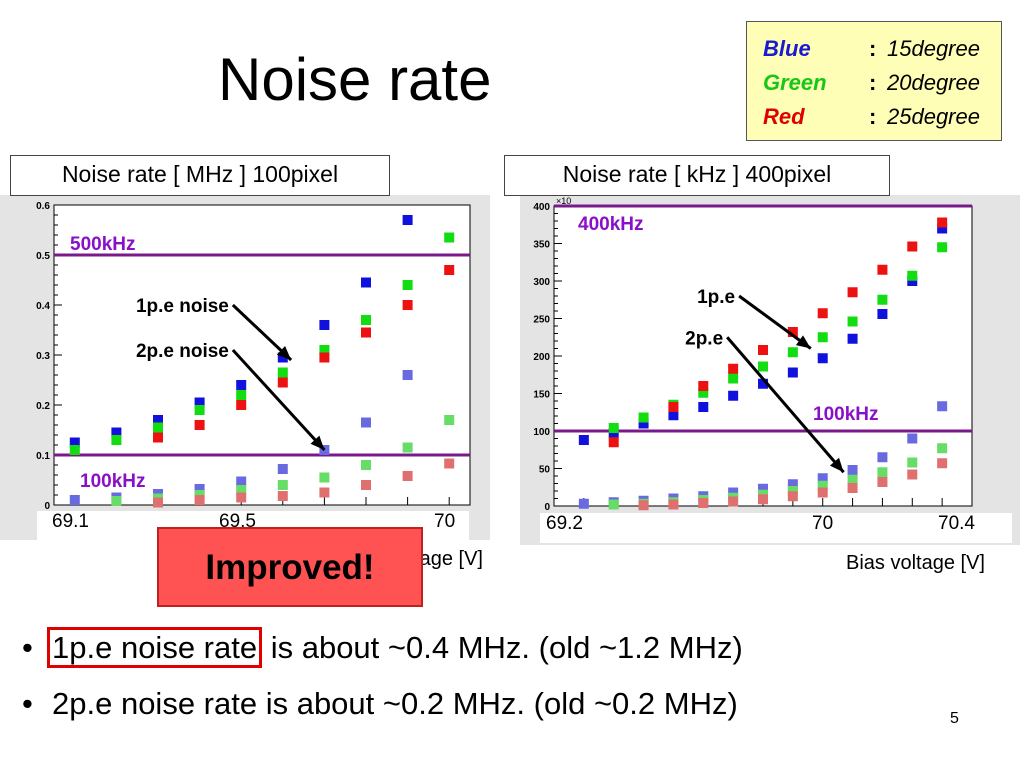 Image resolution: width=1024 pixels, height=768 pixels. I want to click on y-tick-label: 150, so click(541, 395).